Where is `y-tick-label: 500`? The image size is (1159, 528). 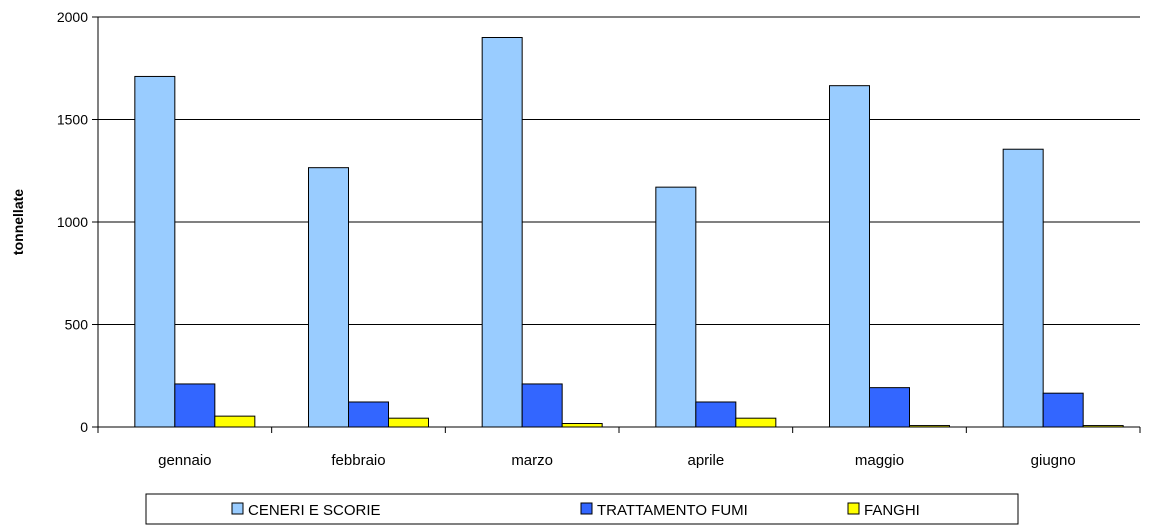 y-tick-label: 500 is located at coordinates (77, 325).